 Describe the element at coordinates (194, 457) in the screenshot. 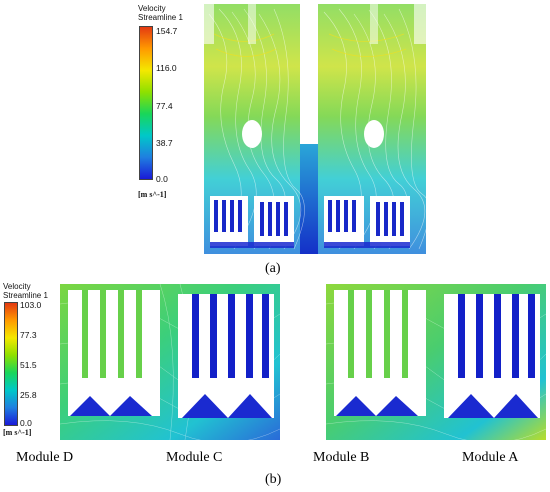

I see `module-c-label: Module C` at that location.